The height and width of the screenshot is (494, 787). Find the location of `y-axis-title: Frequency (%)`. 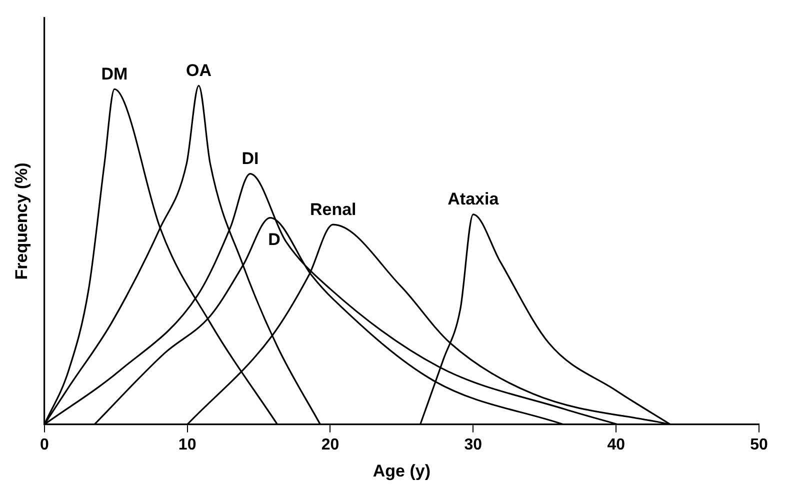

y-axis-title: Frequency (%) is located at coordinates (21, 221).